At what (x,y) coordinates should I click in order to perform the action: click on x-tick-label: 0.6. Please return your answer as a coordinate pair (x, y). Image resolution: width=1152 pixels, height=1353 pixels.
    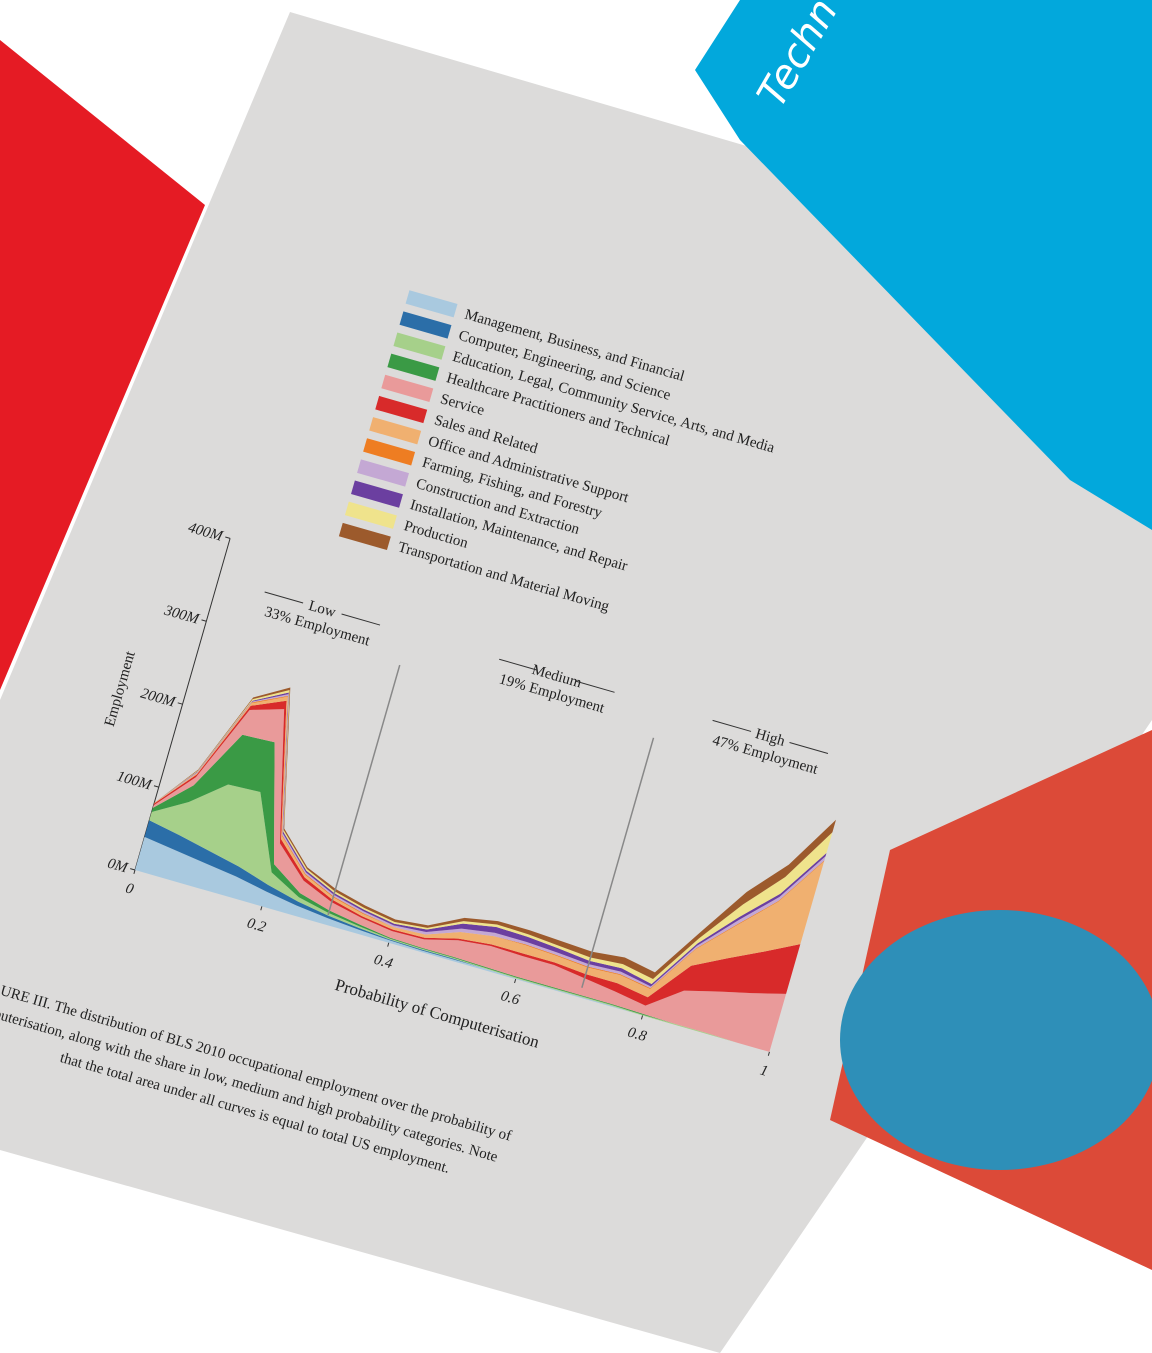
    Looking at the image, I should click on (510, 998).